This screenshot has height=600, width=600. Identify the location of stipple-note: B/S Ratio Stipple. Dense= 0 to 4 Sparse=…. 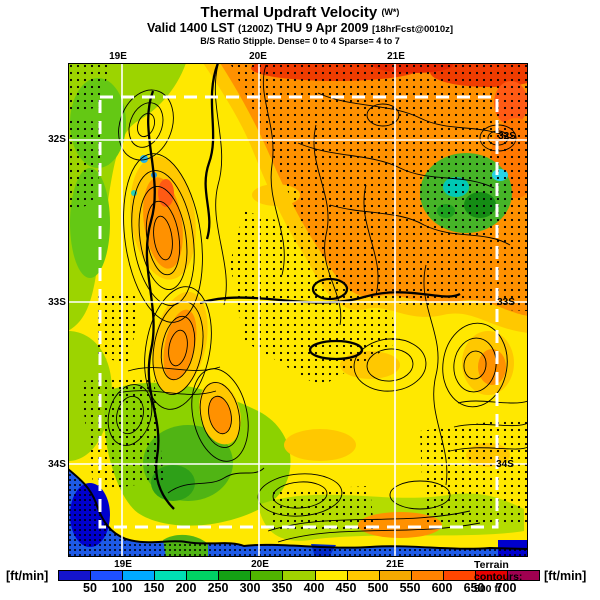
(300, 41).